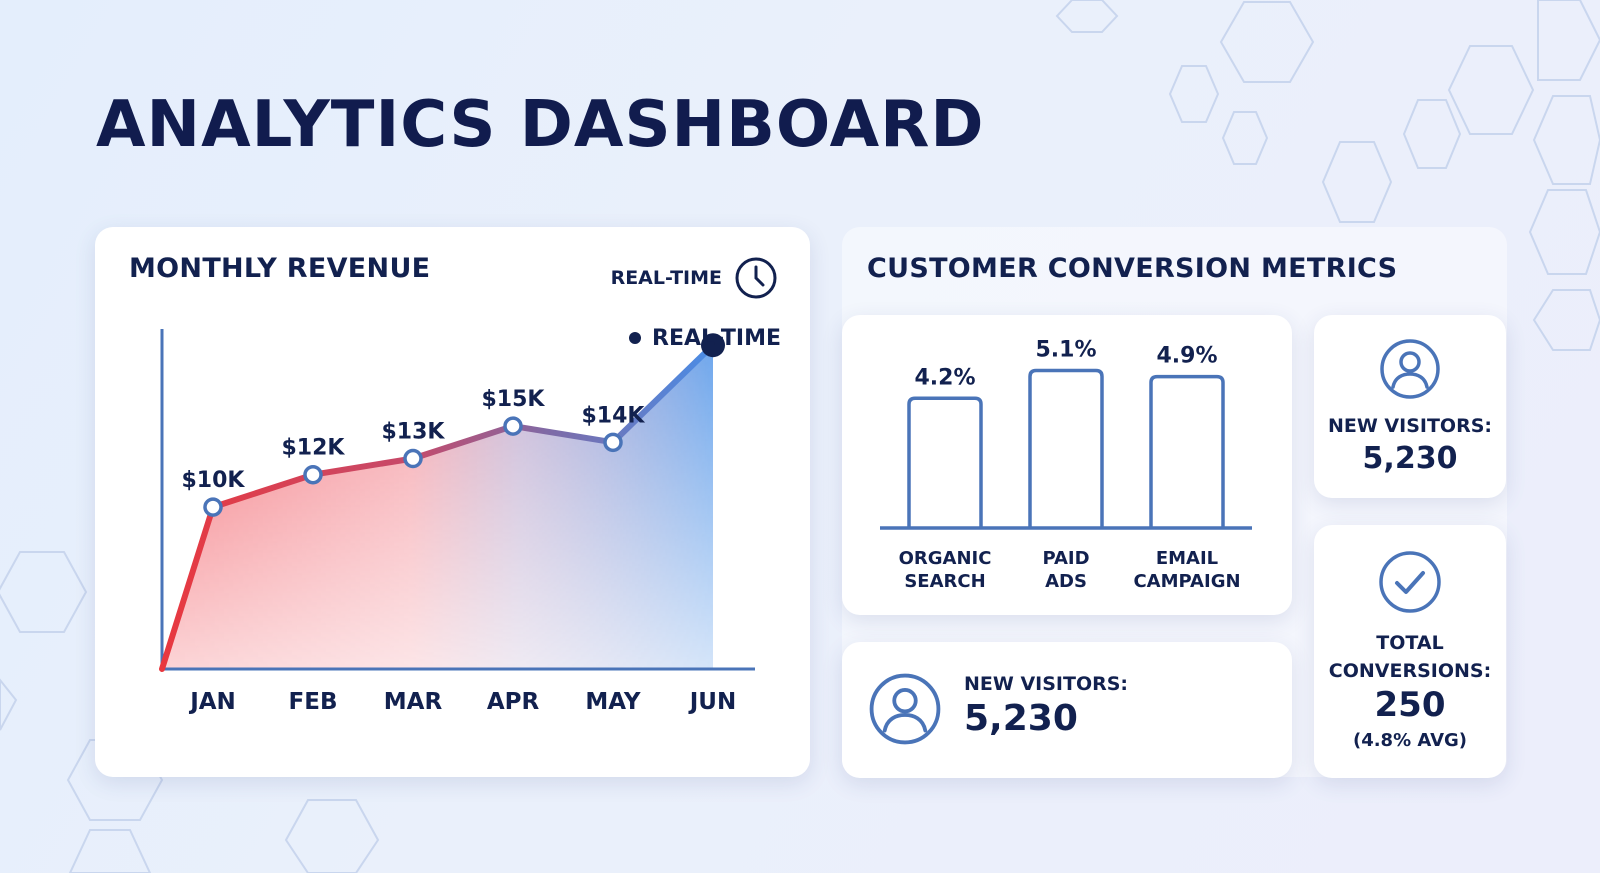 The image size is (1600, 873). What do you see at coordinates (513, 702) in the screenshot?
I see `revenue-x-tick-label: APR` at bounding box center [513, 702].